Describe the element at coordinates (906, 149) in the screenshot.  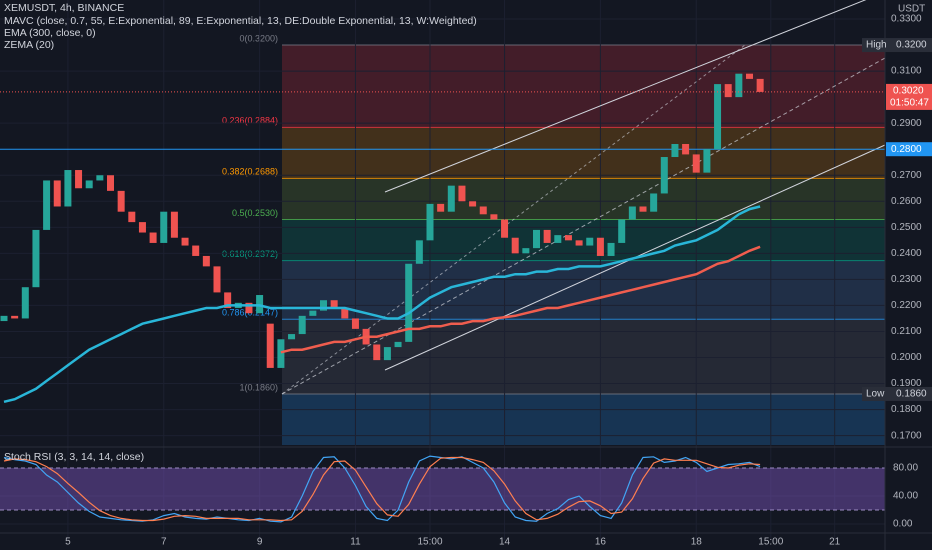
I see `level-label: 0.2800` at that location.